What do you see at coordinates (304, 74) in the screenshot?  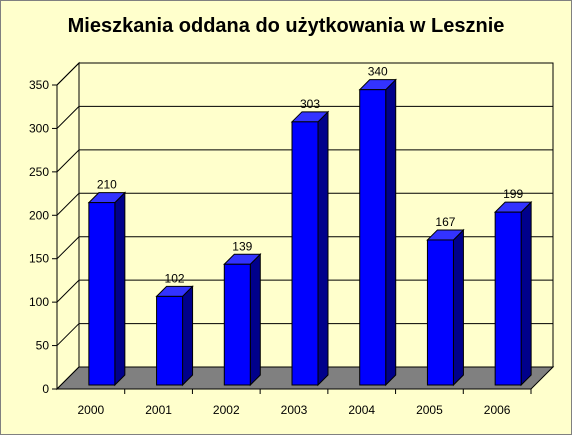 I see `gridline` at bounding box center [304, 74].